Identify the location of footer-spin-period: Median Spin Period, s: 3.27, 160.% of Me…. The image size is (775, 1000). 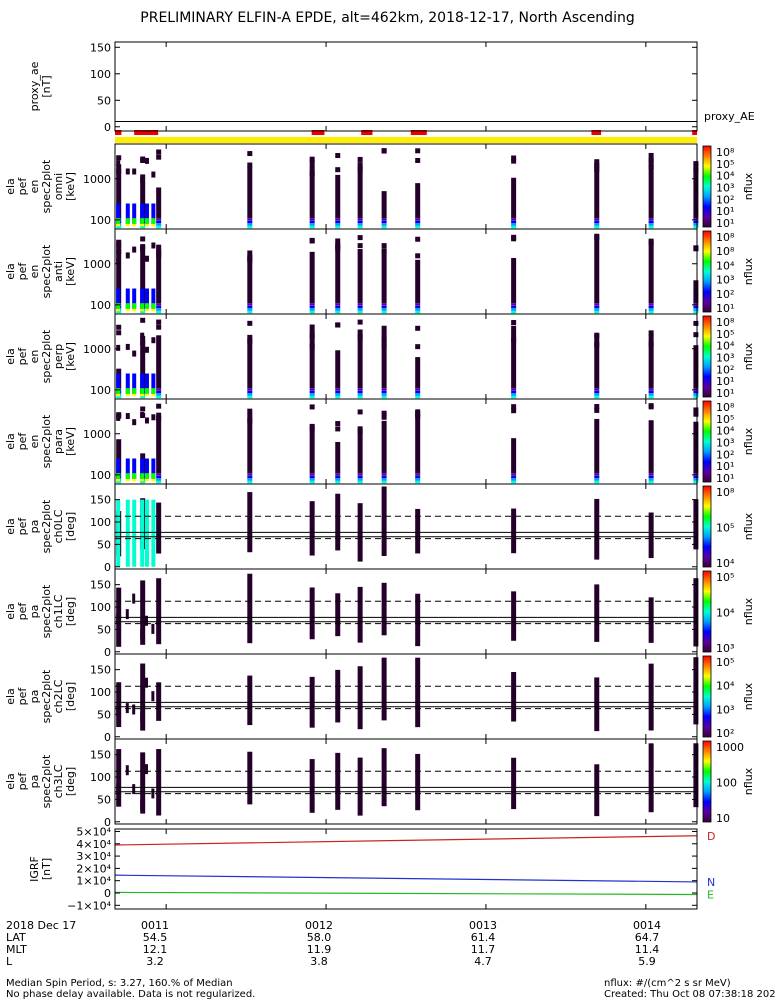
(119, 983).